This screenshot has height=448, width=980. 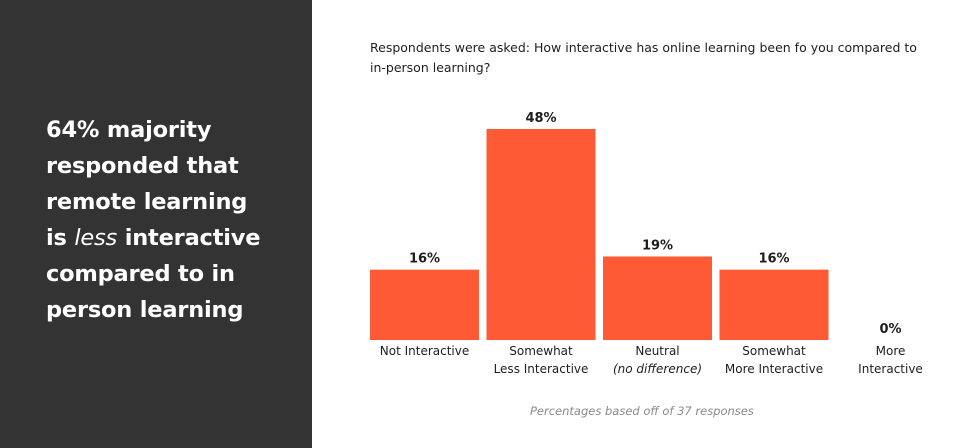 What do you see at coordinates (129, 130) in the screenshot?
I see `headline-line-1: 64% majority` at bounding box center [129, 130].